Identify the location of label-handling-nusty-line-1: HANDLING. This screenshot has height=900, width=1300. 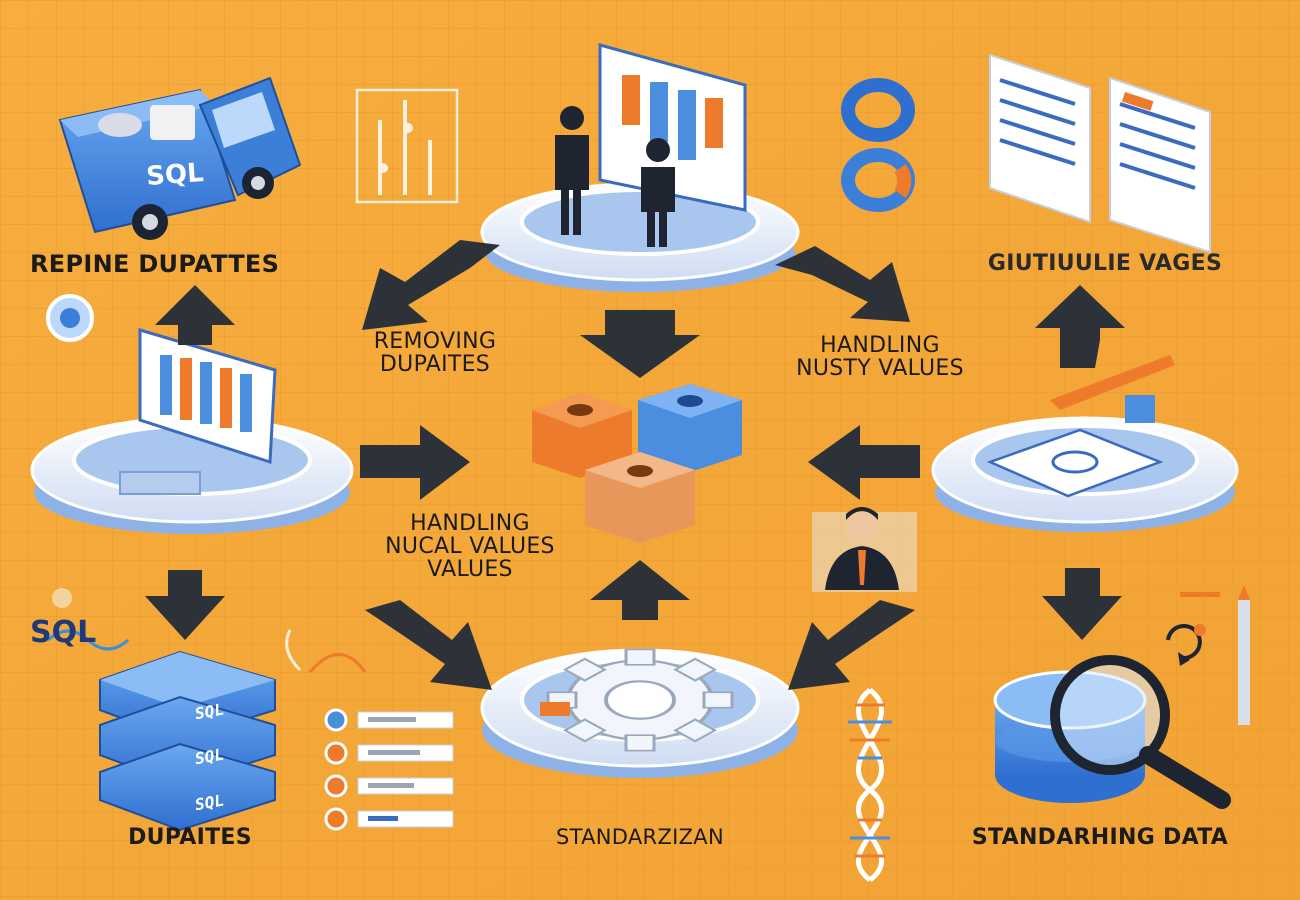
(880, 345).